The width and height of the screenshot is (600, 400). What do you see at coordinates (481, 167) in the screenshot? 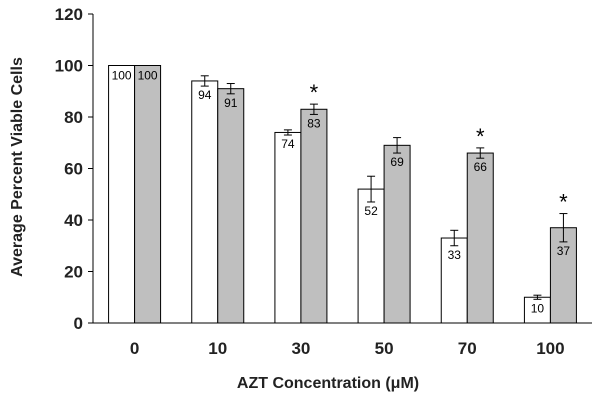
I see `data-label-s2-70: 66` at bounding box center [481, 167].